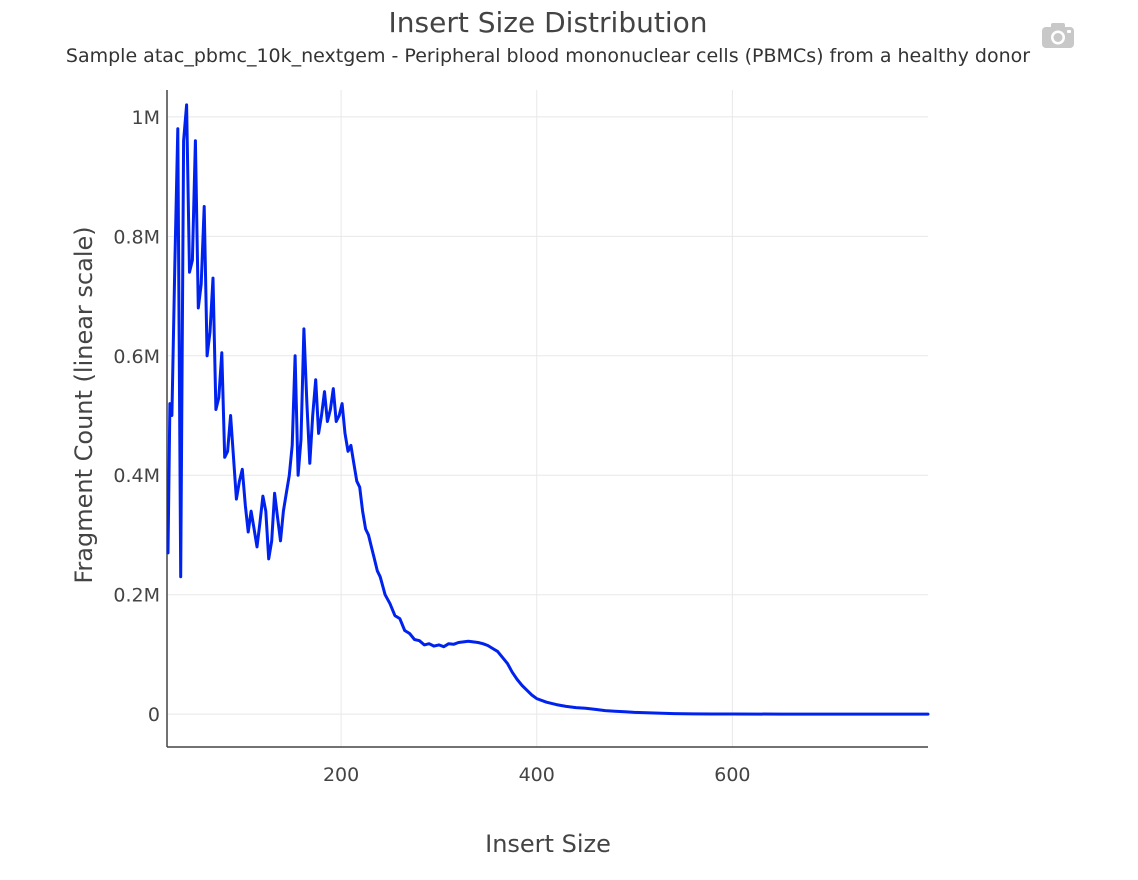 This screenshot has width=1138, height=880. What do you see at coordinates (732, 775) in the screenshot?
I see `x-tick-label-2: 600` at bounding box center [732, 775].